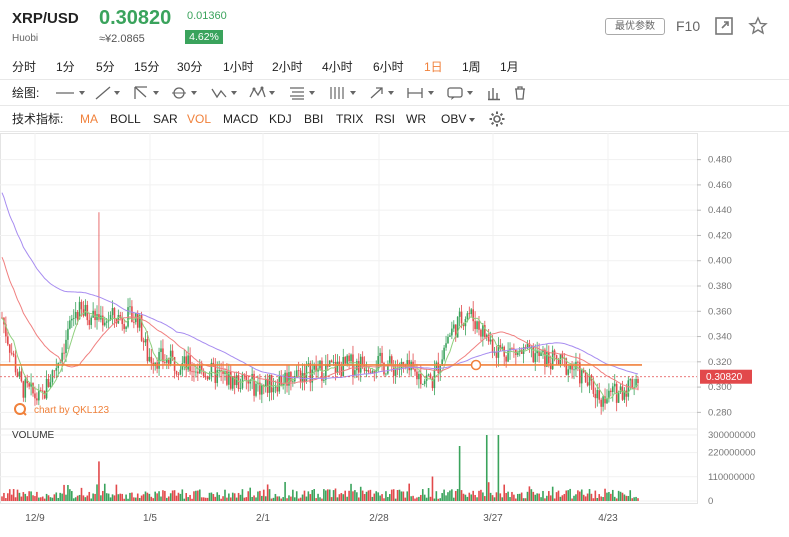 The image size is (789, 537). What do you see at coordinates (186, 93) in the screenshot?
I see `circle-tool-icon` at bounding box center [186, 93].